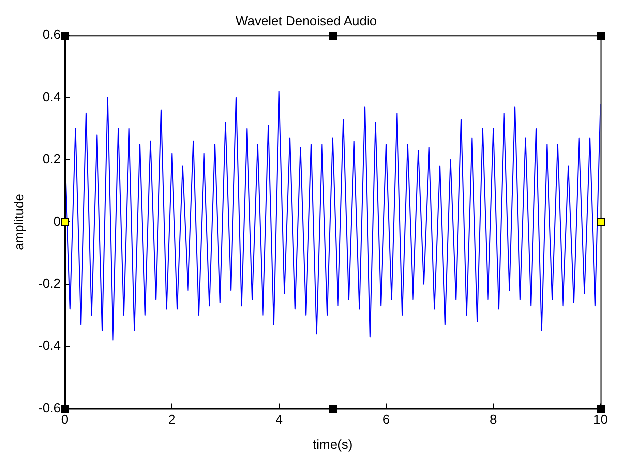 The width and height of the screenshot is (625, 461). What do you see at coordinates (51, 159) in the screenshot?
I see `y-tick-label: 0.2` at bounding box center [51, 159].